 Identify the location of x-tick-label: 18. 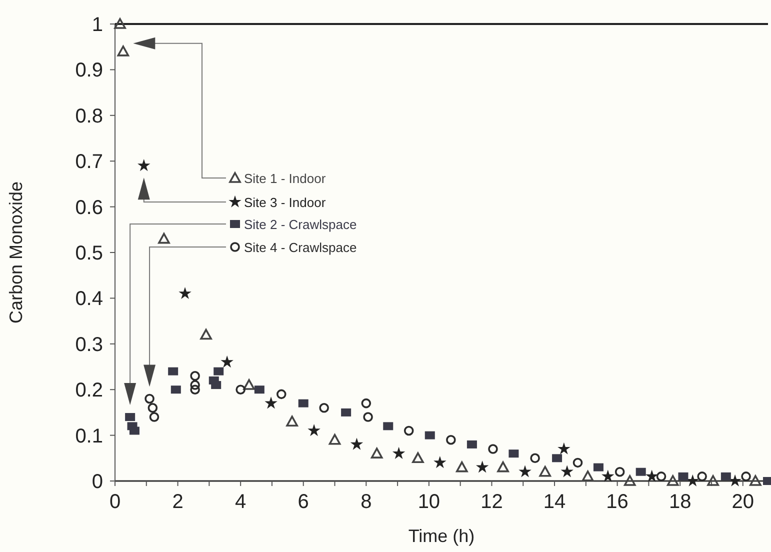
(680, 502).